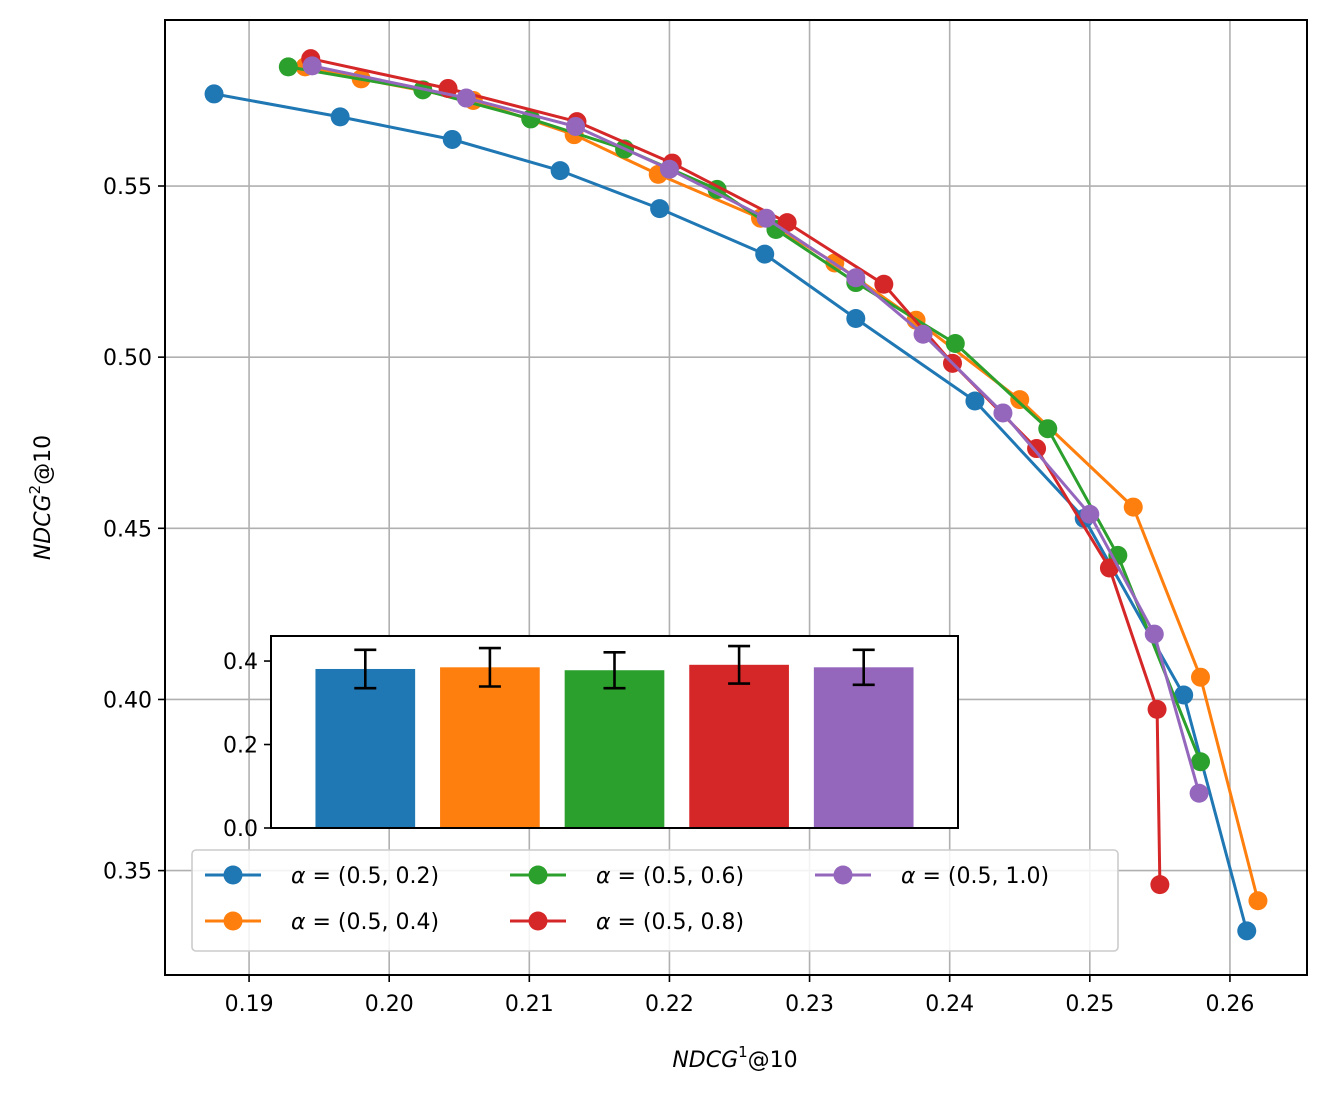 The width and height of the screenshot is (1330, 1099). I want to click on x-tick-label: 0.25, so click(1089, 1004).